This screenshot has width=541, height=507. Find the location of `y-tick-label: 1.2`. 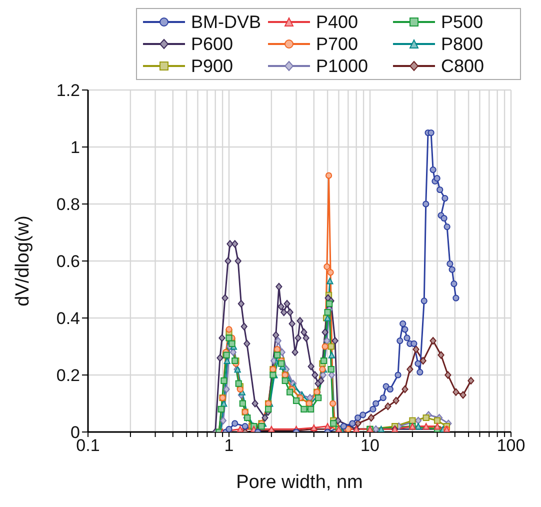

y-tick-label: 1.2 is located at coordinates (68, 90).